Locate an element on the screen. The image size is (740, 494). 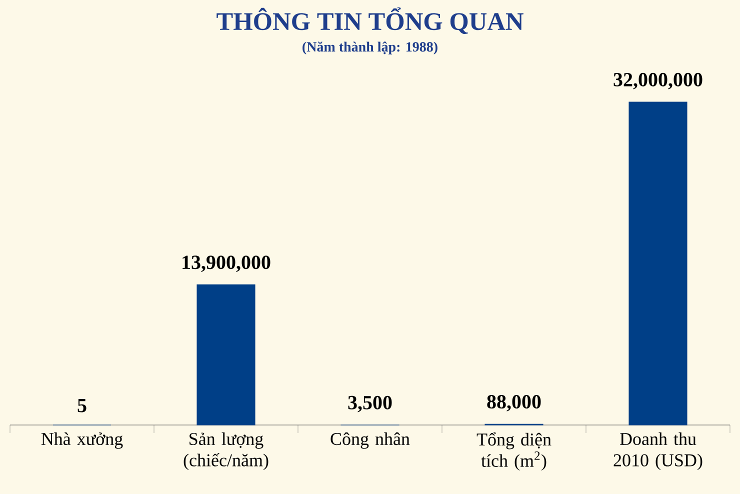
data-label: 13,900,000 is located at coordinates (226, 264).